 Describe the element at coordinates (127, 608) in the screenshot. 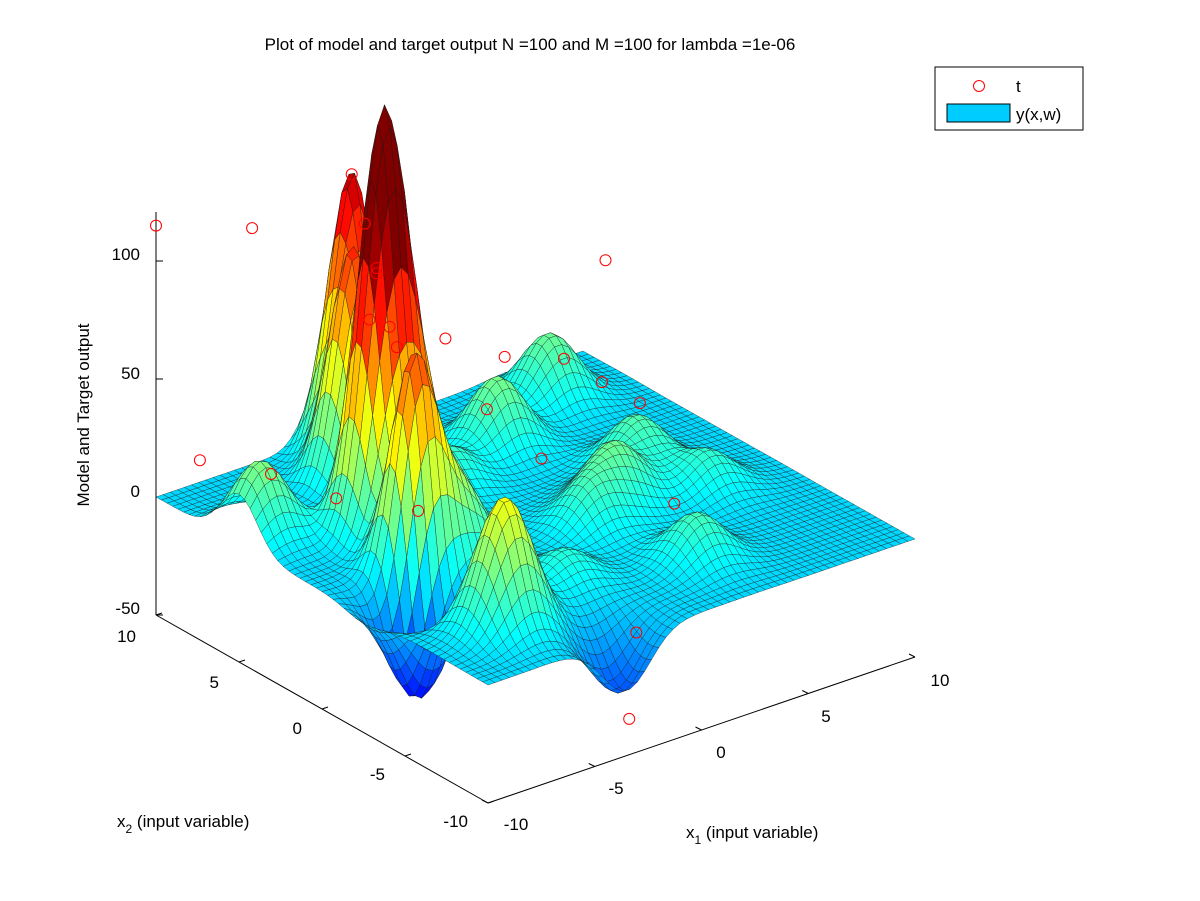

I see `z-tick-label: -50` at that location.